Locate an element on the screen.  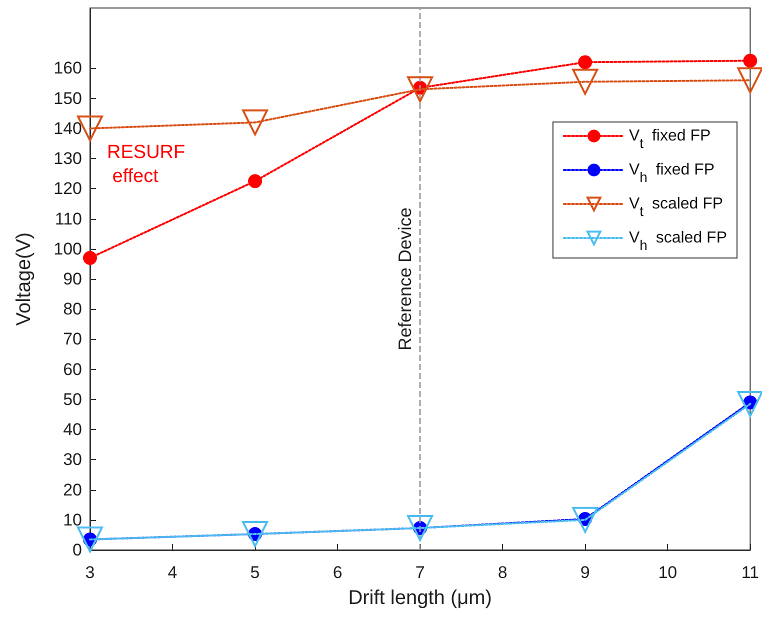
x-tick-label: 6 is located at coordinates (337, 572).